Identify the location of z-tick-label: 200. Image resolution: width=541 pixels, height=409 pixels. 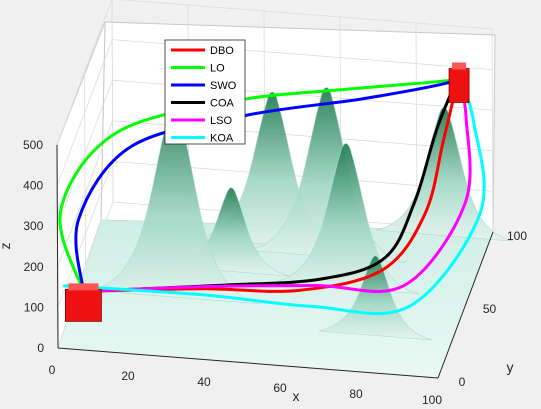
(34, 267).